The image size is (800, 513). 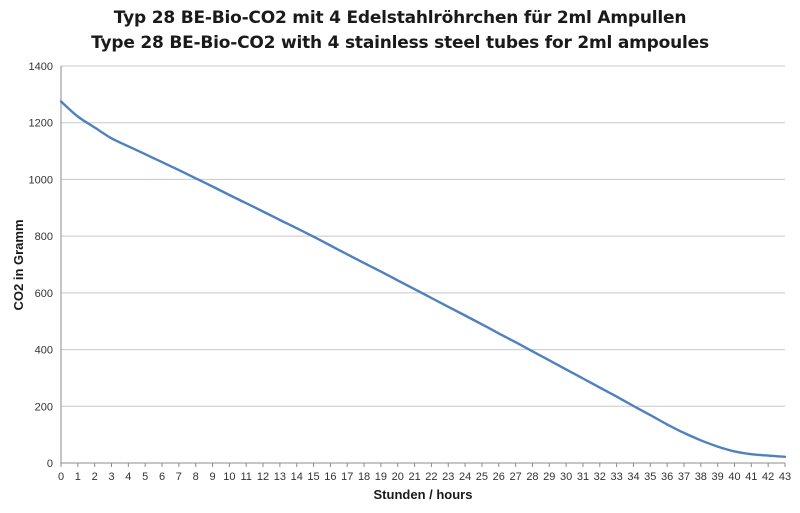 I want to click on x-tick-label: 10, so click(x=229, y=477).